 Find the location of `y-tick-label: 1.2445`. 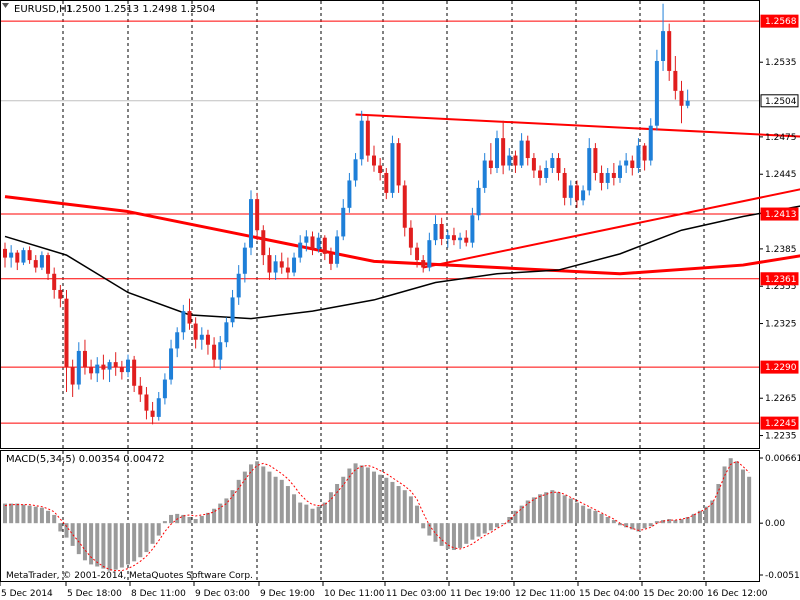

y-tick-label: 1.2445 is located at coordinates (781, 175).